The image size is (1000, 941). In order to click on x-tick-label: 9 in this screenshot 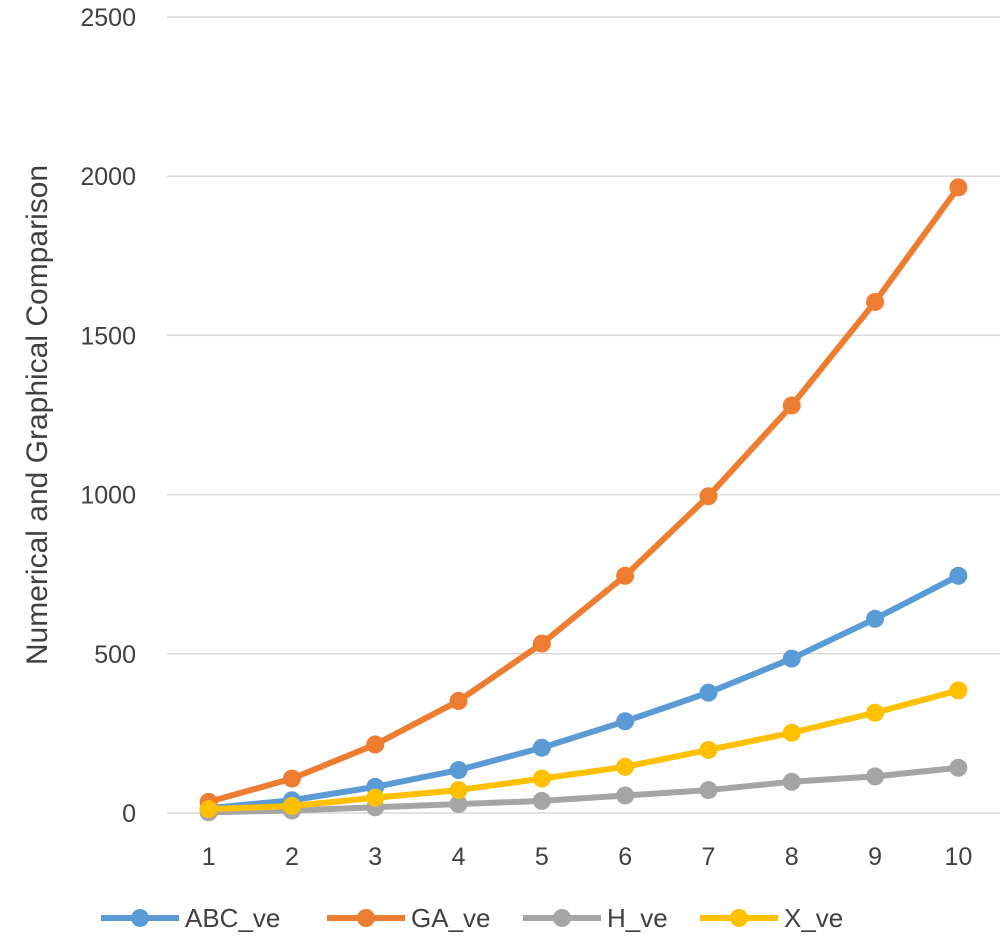, I will do `click(875, 857)`.